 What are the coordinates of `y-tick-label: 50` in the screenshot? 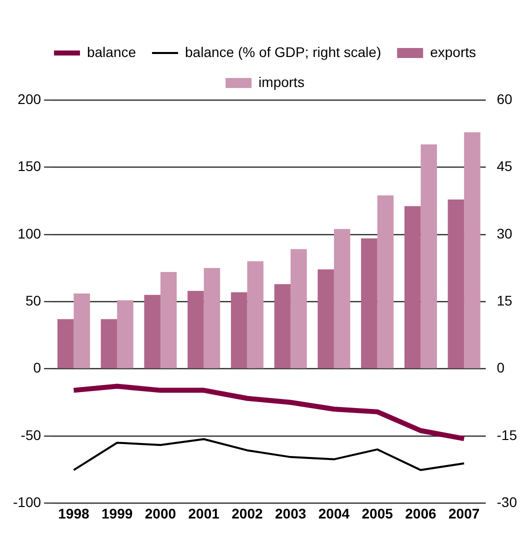 It's located at (33, 300).